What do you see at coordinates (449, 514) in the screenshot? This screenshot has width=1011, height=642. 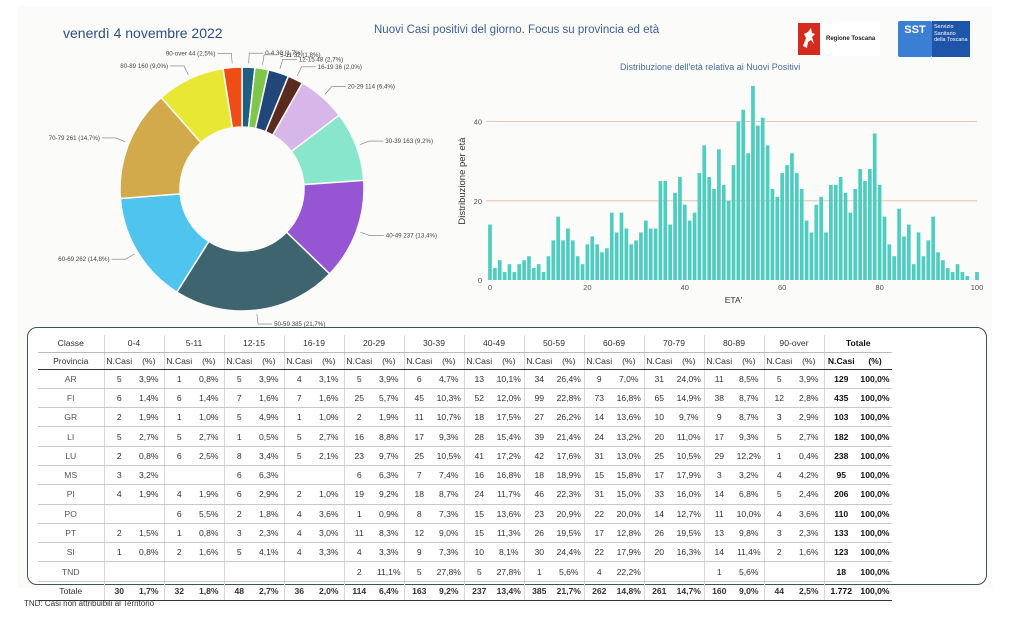 I see `table-cell: 7,3%` at bounding box center [449, 514].